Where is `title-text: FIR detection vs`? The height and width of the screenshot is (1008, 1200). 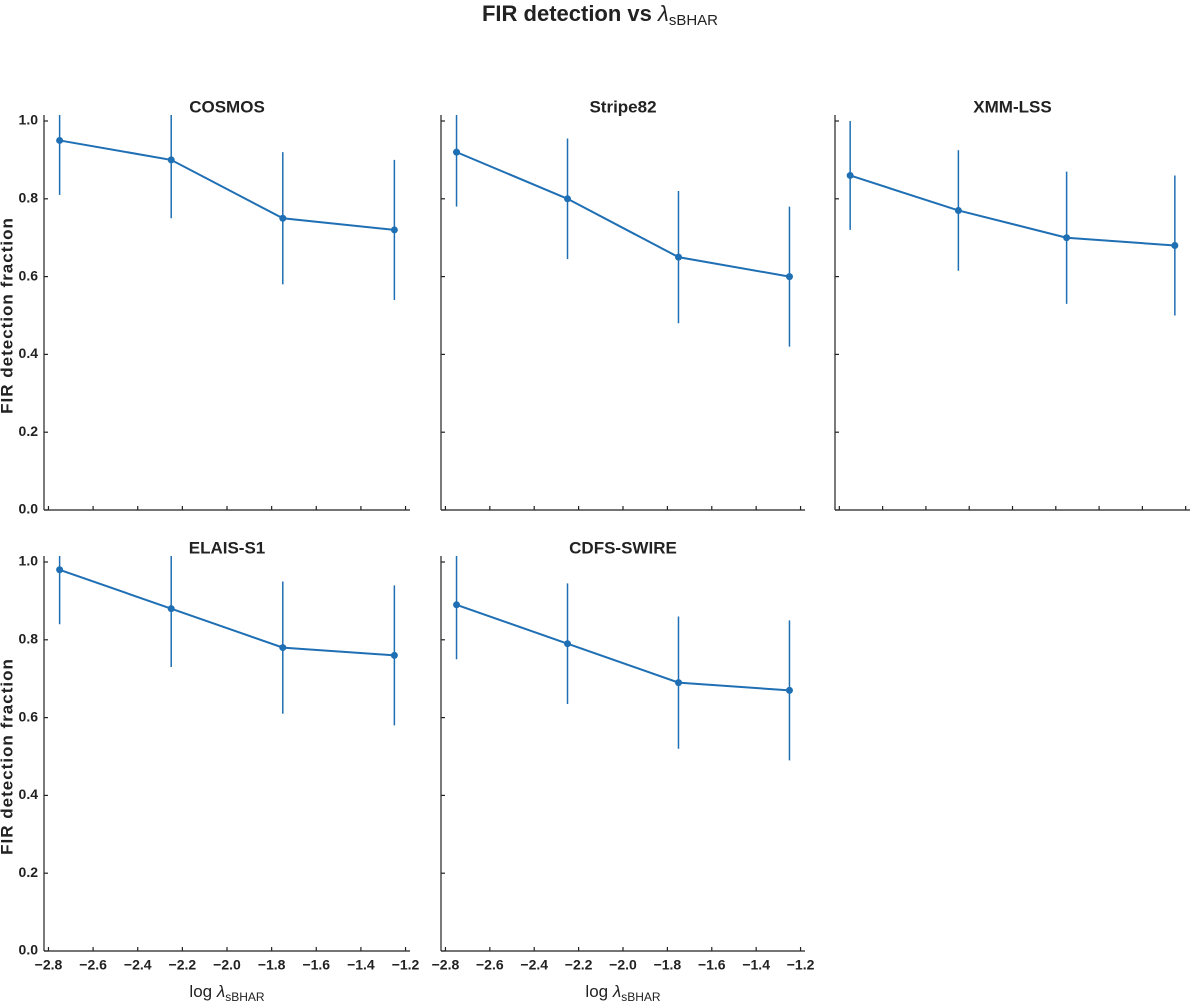 title-text: FIR detection vs is located at coordinates (567, 13).